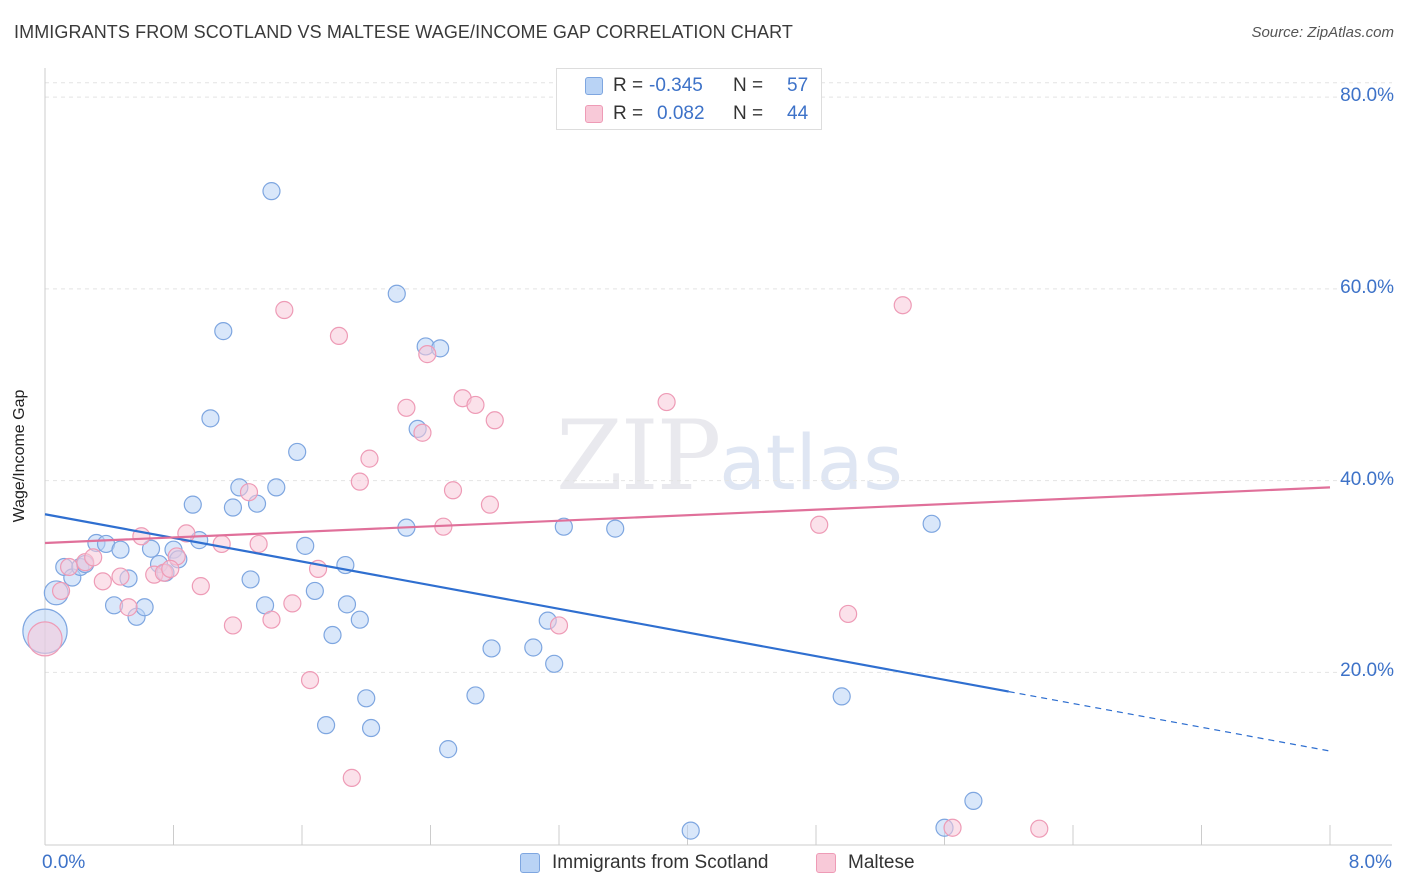 This screenshot has width=1406, height=892. Describe the element at coordinates (881, 862) in the screenshot. I see `legend-label-maltese: Maltese` at that location.